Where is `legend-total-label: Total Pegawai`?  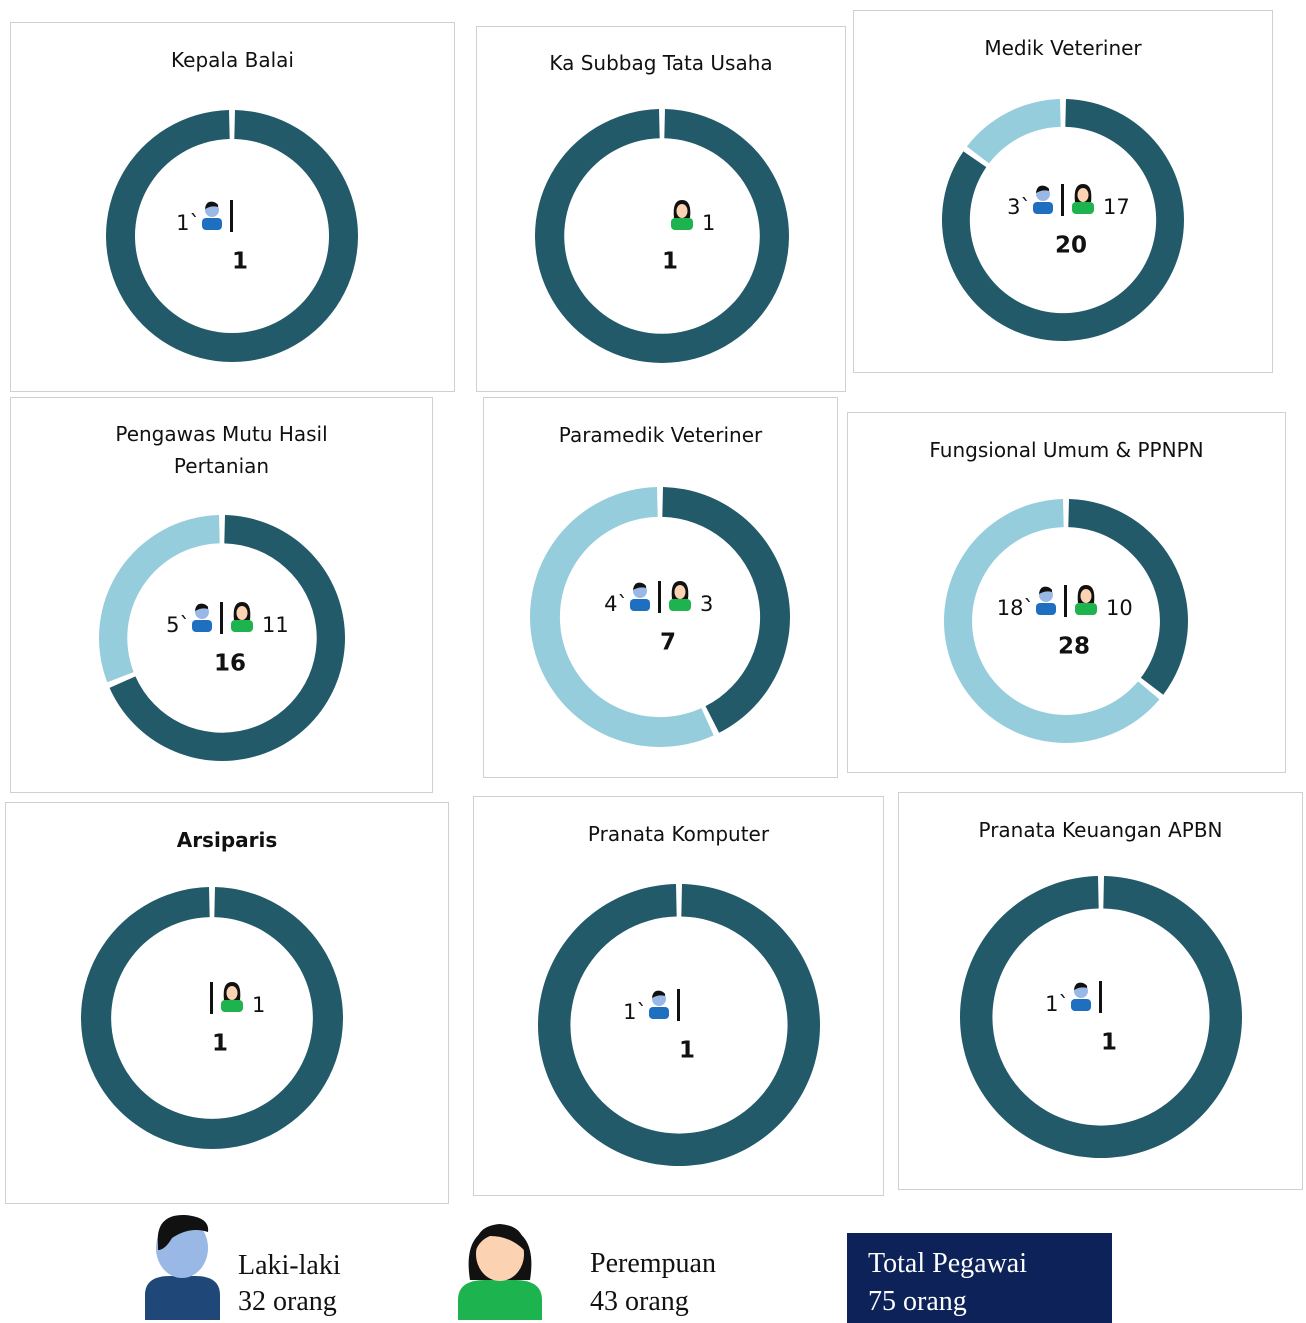
legend-total-label: Total Pegawai is located at coordinates (947, 1263).